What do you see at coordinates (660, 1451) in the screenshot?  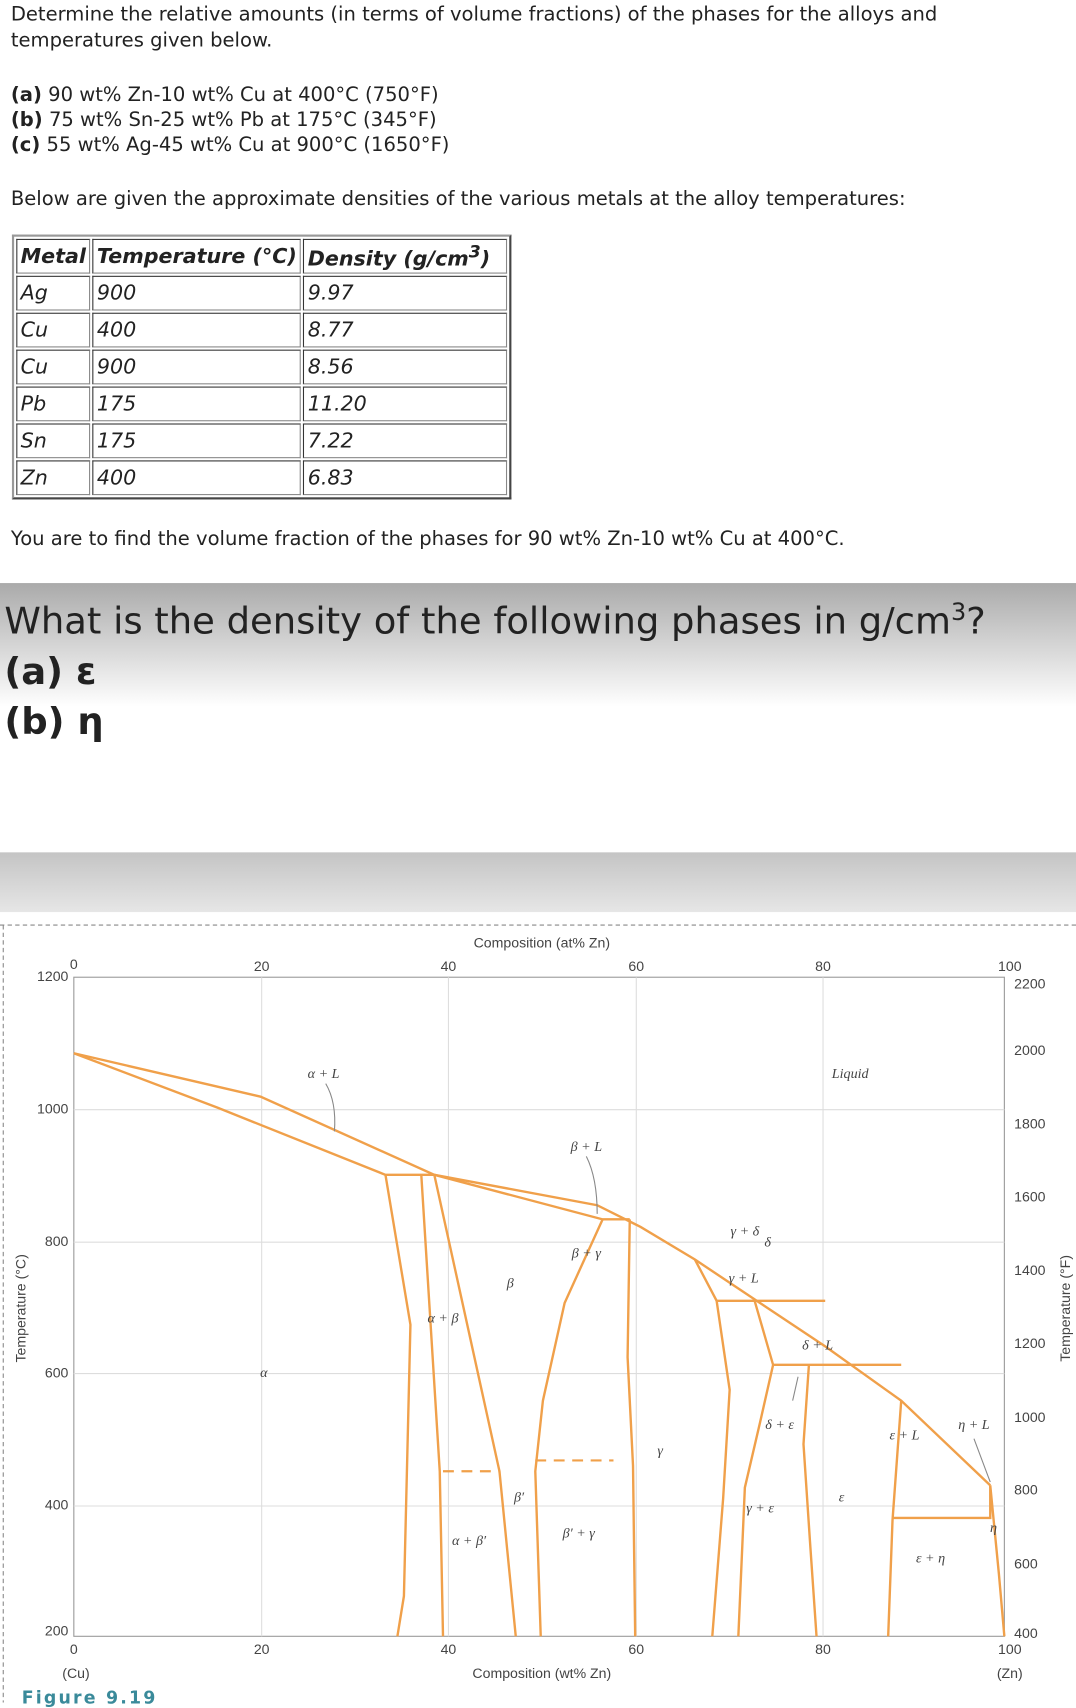 I see `phase-label: γ` at bounding box center [660, 1451].